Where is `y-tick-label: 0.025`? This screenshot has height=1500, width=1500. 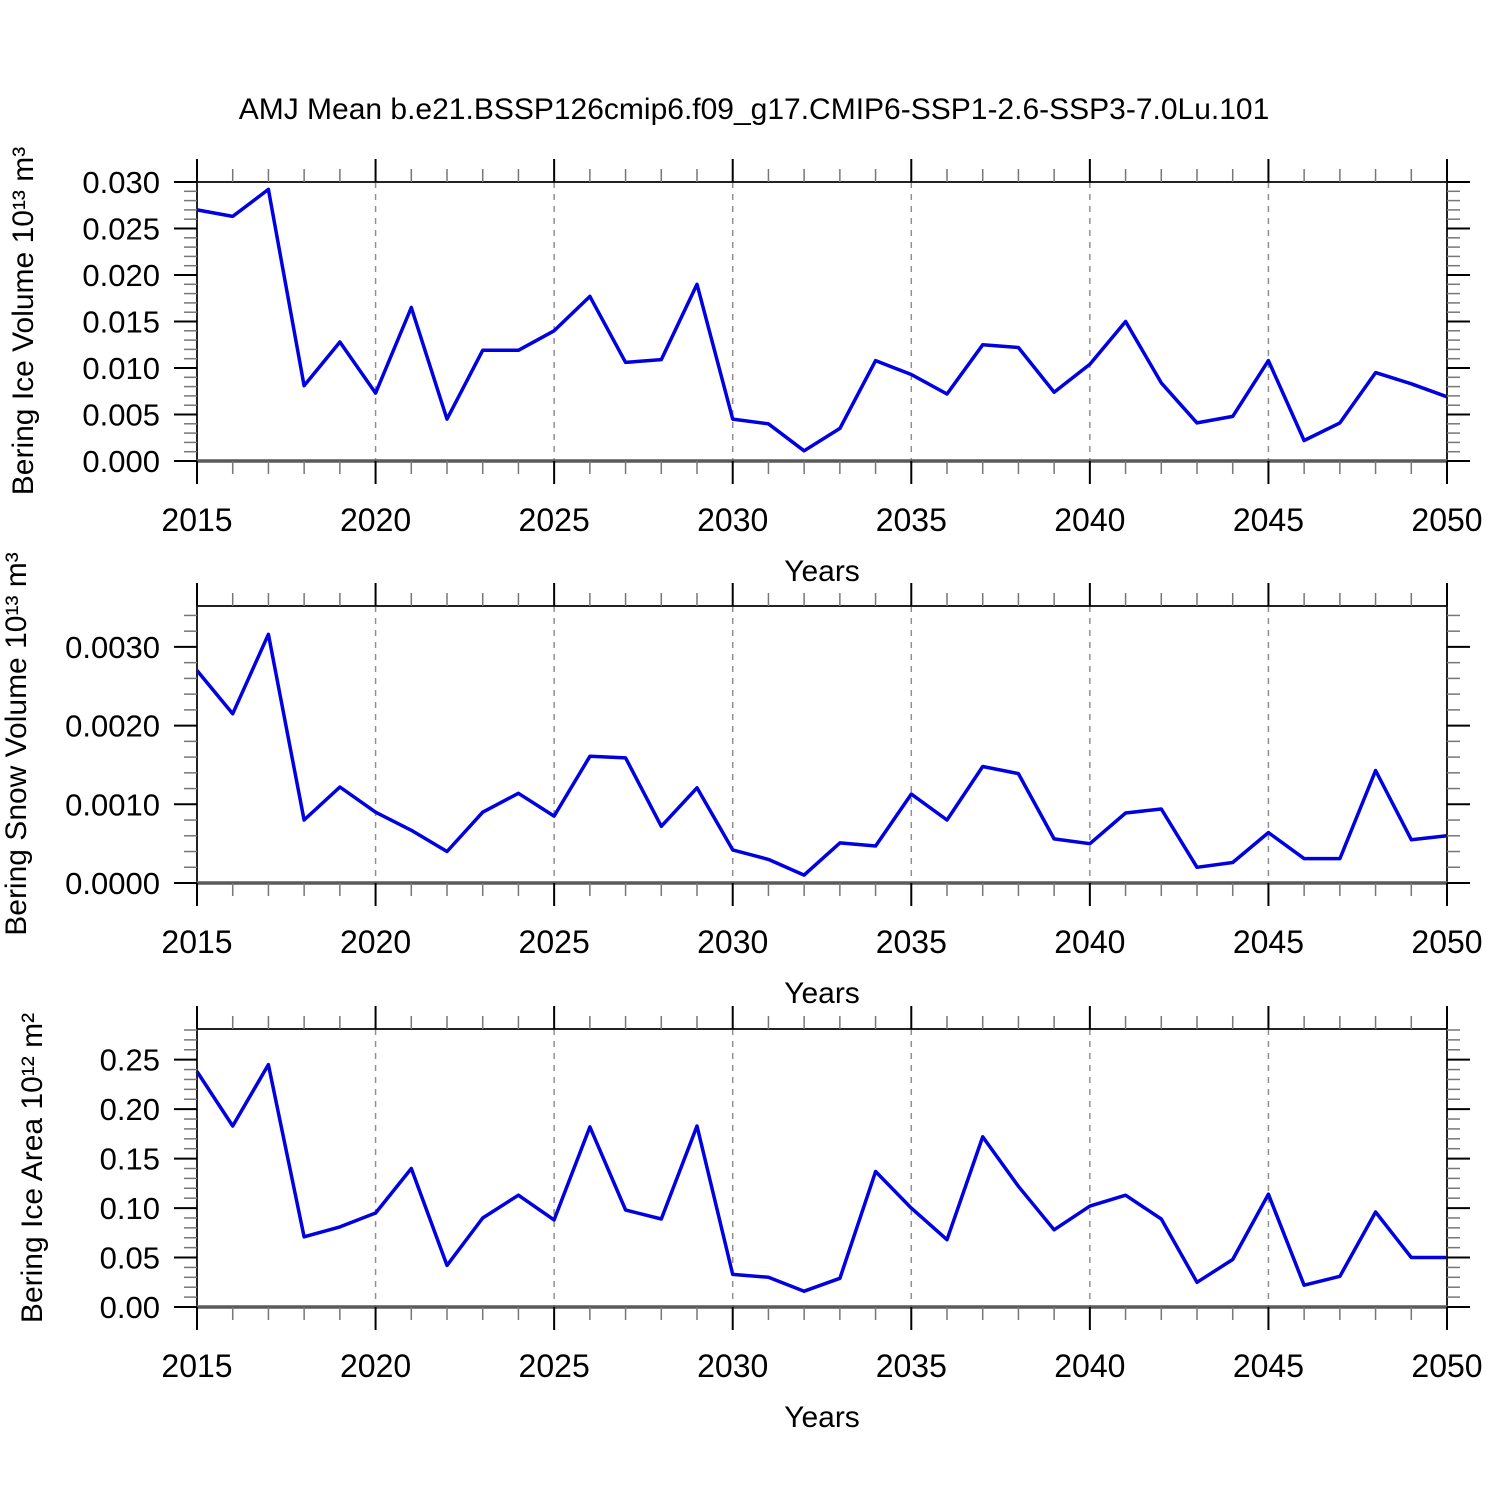 y-tick-label: 0.025 is located at coordinates (121, 229).